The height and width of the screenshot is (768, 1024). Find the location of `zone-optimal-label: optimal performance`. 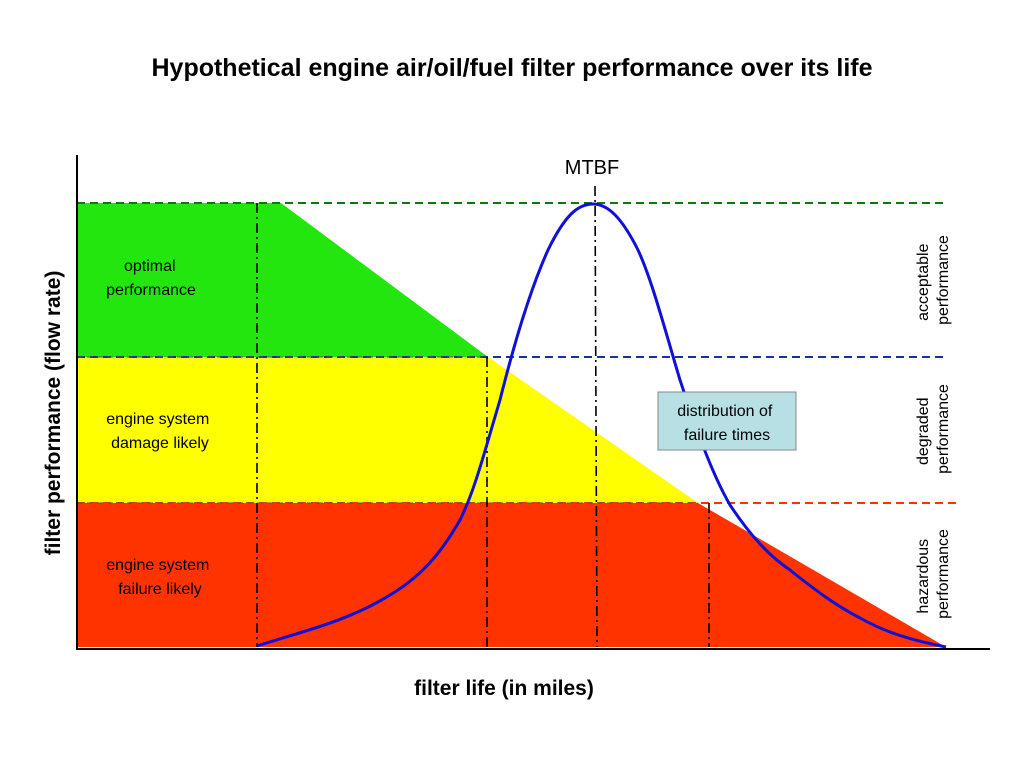

zone-optimal-label: optimal performance is located at coordinates (151, 278).